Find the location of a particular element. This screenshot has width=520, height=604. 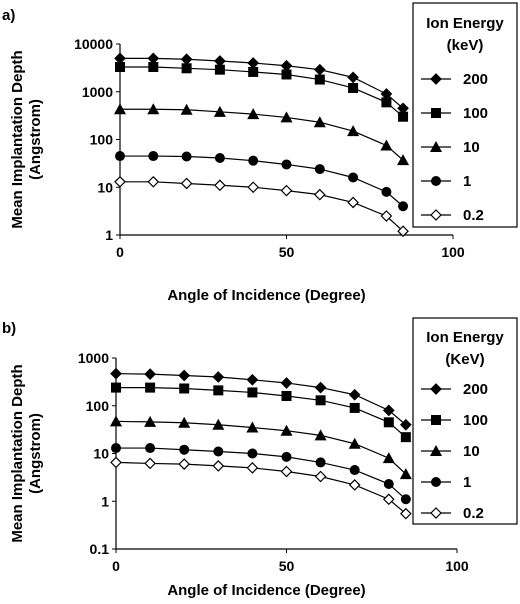

legend-box is located at coordinates (465, 115).